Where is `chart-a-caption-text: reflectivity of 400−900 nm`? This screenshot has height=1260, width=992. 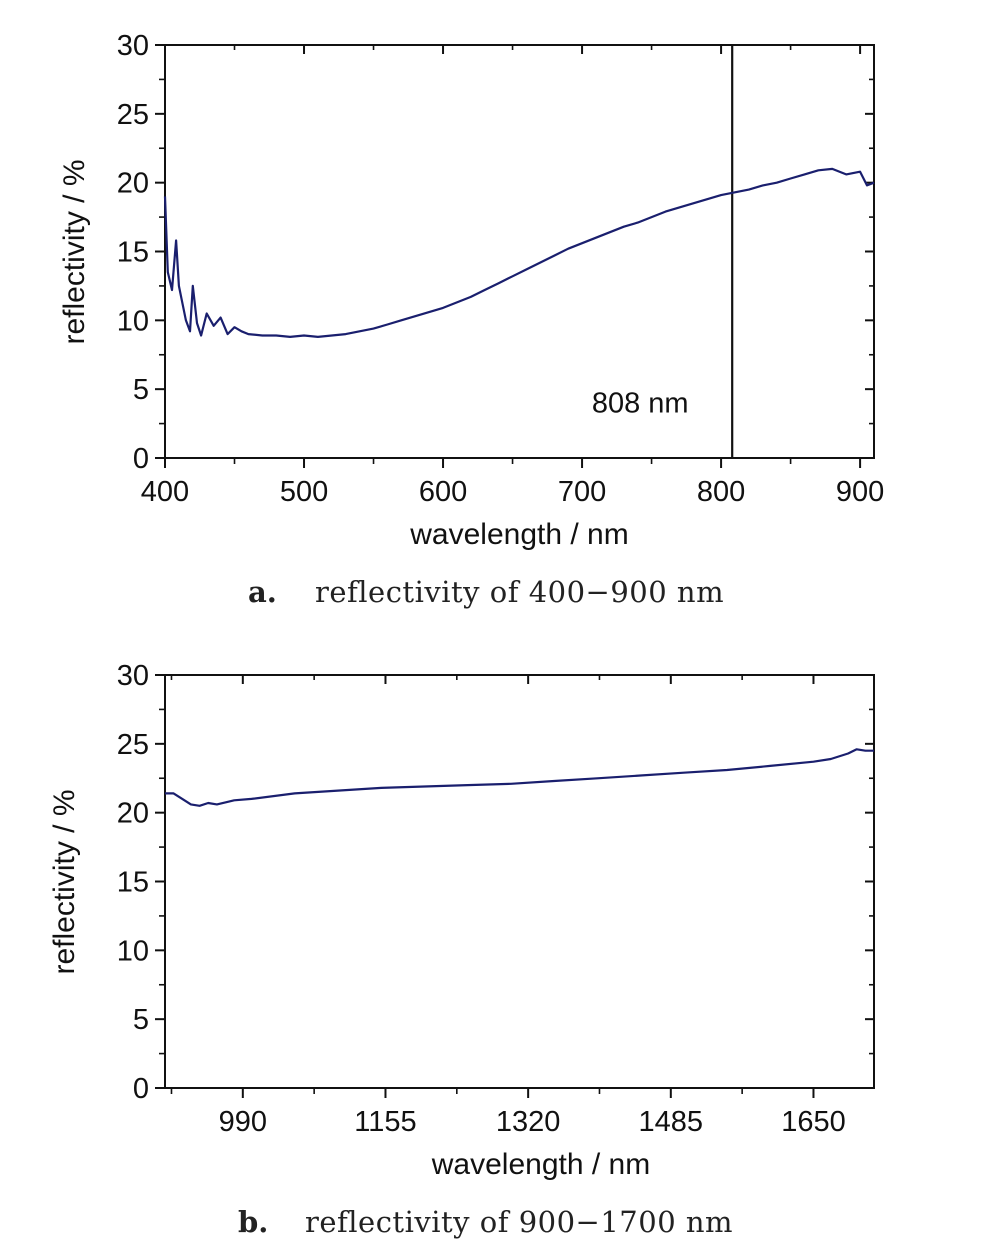 chart-a-caption-text: reflectivity of 400−900 nm is located at coordinates (519, 592).